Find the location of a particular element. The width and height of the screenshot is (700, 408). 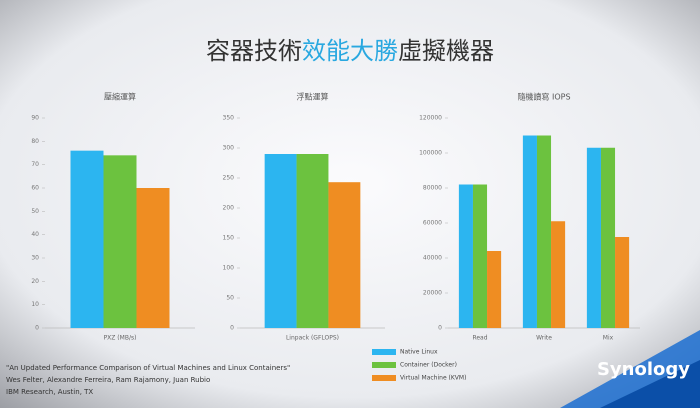

chart-title: 浮點運算 is located at coordinates (313, 97).